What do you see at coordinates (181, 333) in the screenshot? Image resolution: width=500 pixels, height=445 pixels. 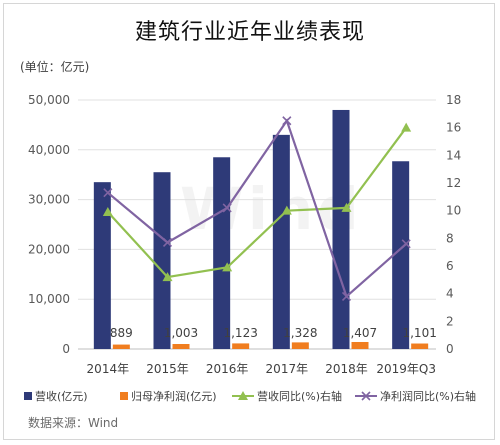 I see `profit-data-label: 1,003` at bounding box center [181, 333].